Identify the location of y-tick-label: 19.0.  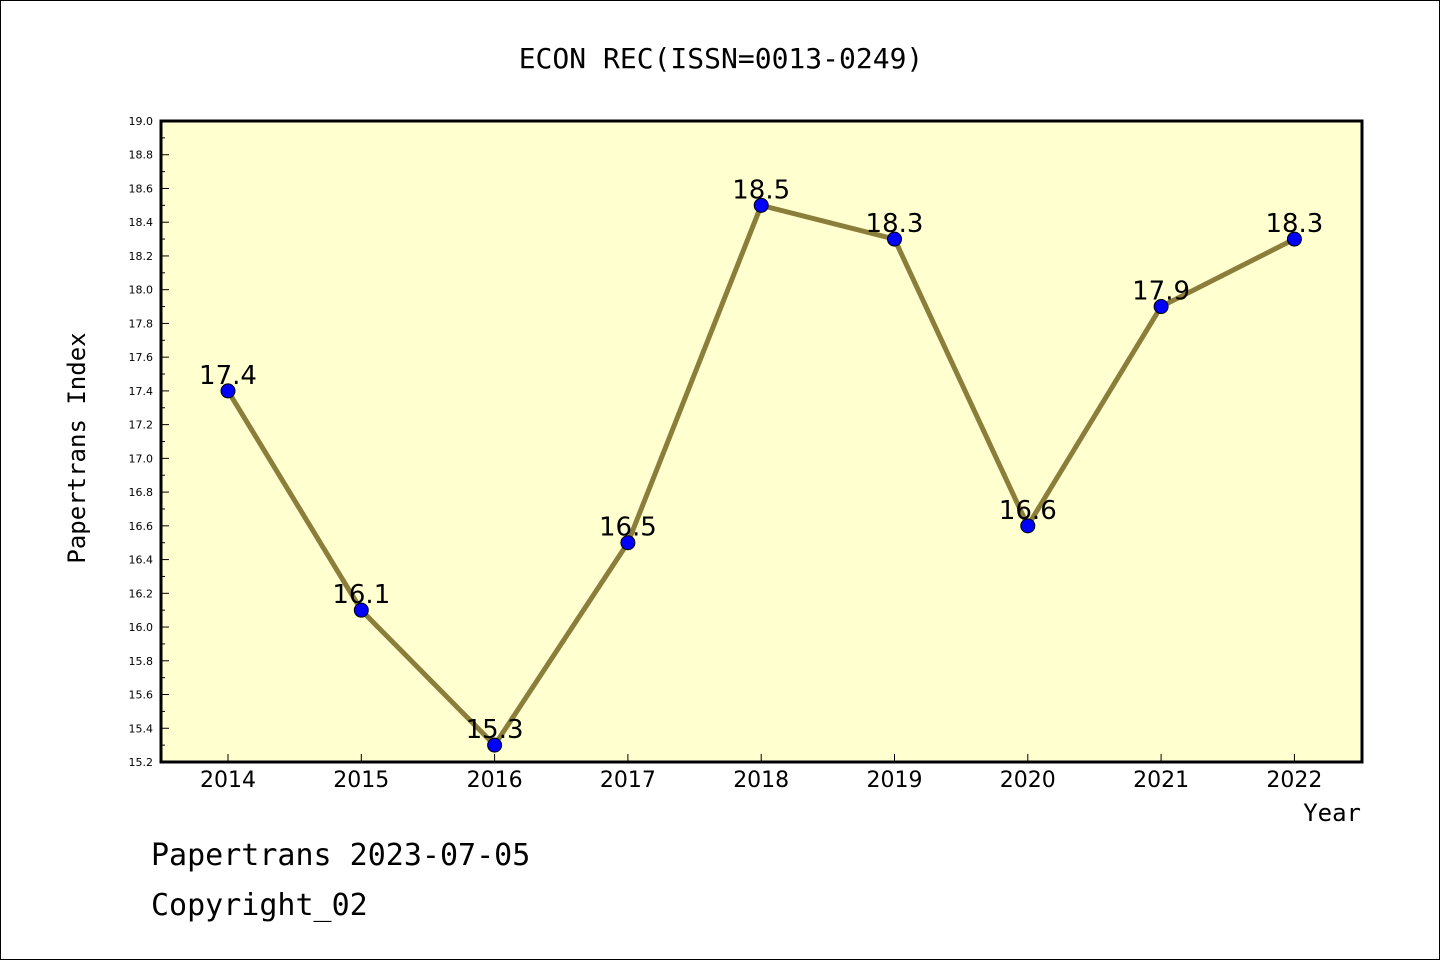
(141, 121).